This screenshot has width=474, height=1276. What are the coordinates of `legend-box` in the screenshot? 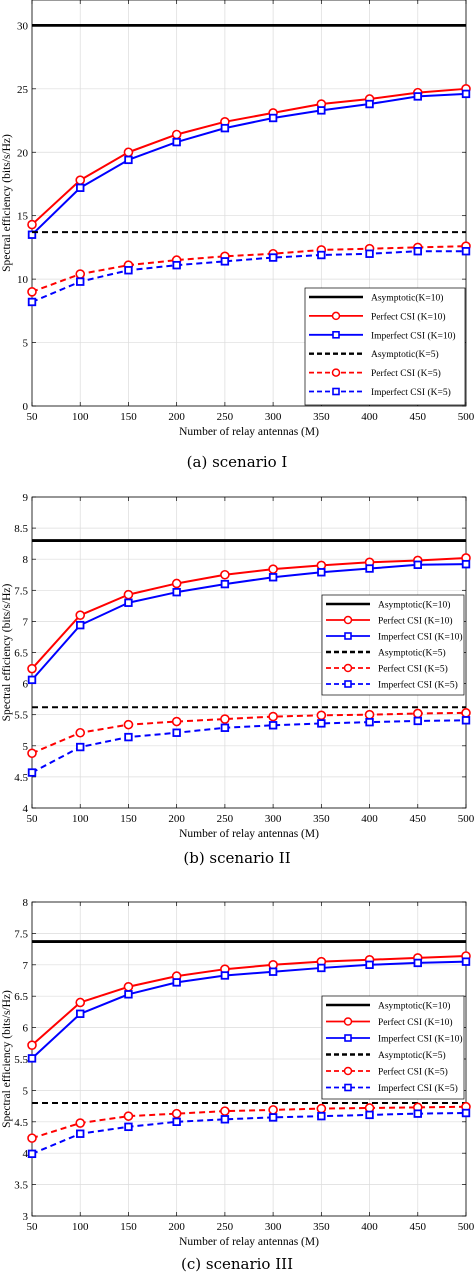 It's located at (385, 346).